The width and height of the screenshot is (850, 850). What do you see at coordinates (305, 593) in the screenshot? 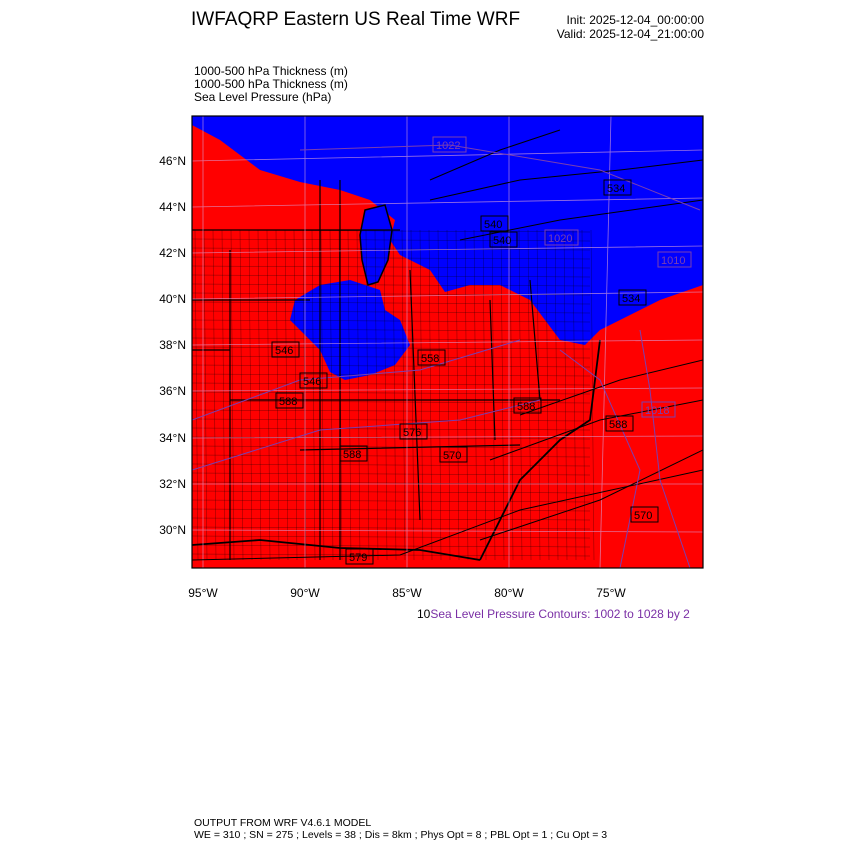
I see `lon-label: 90°W` at bounding box center [305, 593].